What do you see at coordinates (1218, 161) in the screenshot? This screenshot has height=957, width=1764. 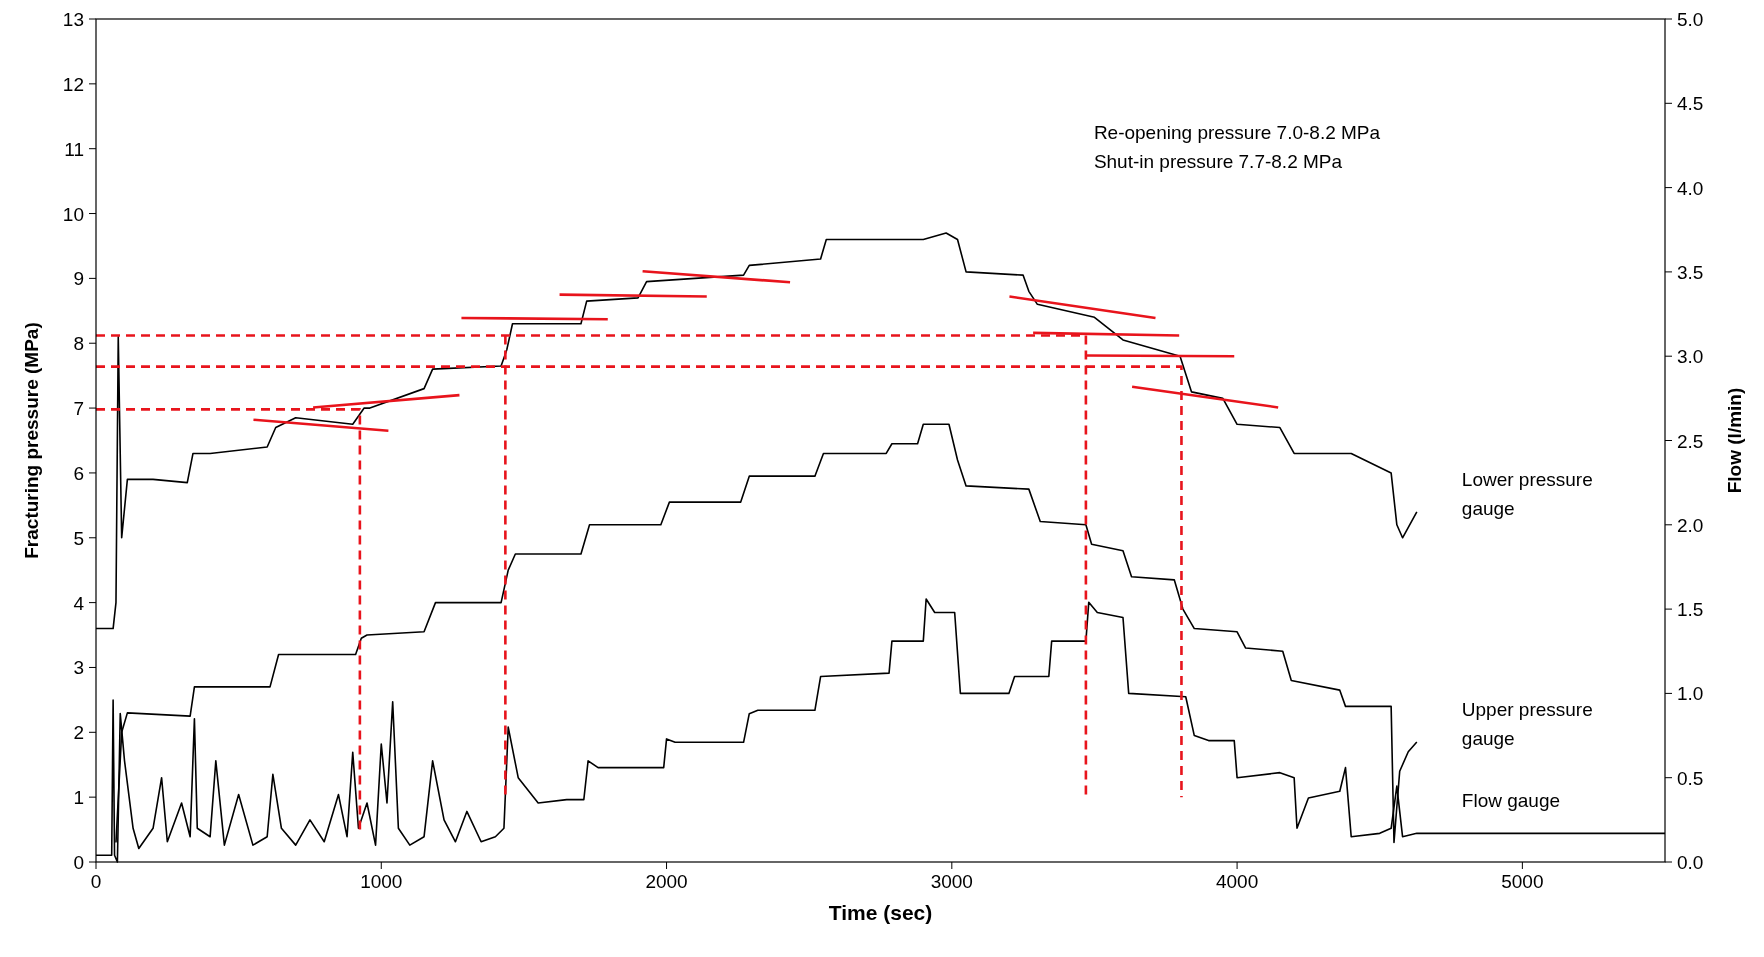 I see `annotation: Shut-in pressure 7.7-8.2 MPa` at bounding box center [1218, 161].